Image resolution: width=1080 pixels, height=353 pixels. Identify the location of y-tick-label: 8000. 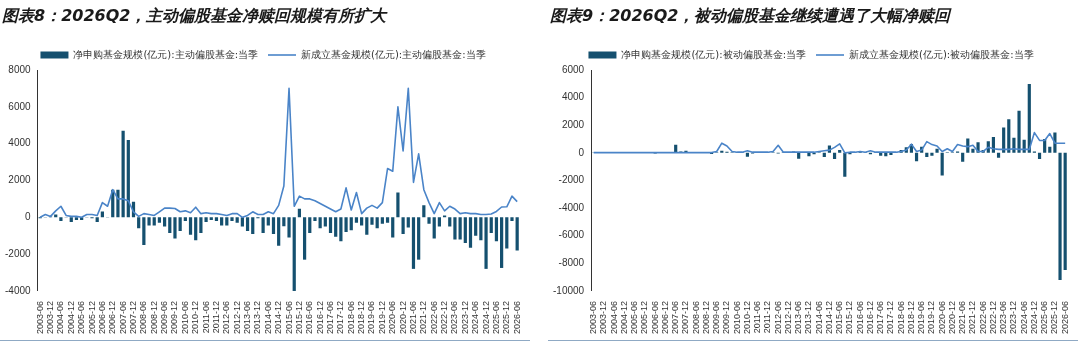
(20, 69).